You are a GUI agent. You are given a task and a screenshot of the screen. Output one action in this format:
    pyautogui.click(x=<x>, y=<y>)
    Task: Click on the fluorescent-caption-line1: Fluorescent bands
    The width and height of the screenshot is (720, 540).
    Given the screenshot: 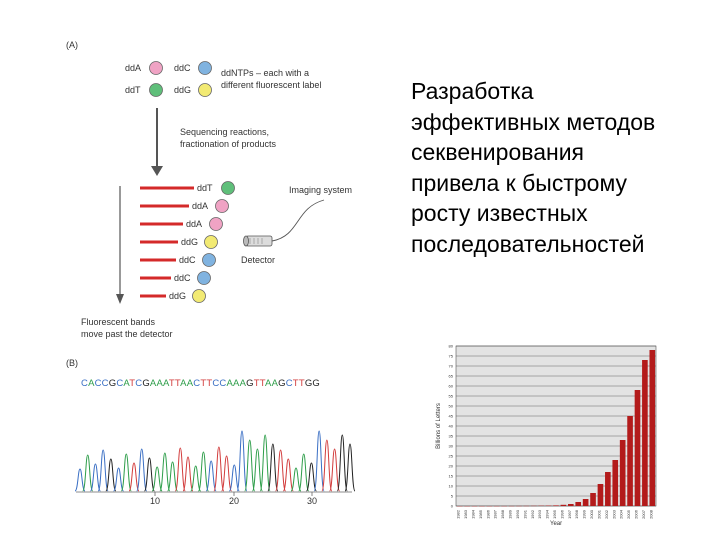 What is the action you would take?
    pyautogui.click(x=118, y=322)
    